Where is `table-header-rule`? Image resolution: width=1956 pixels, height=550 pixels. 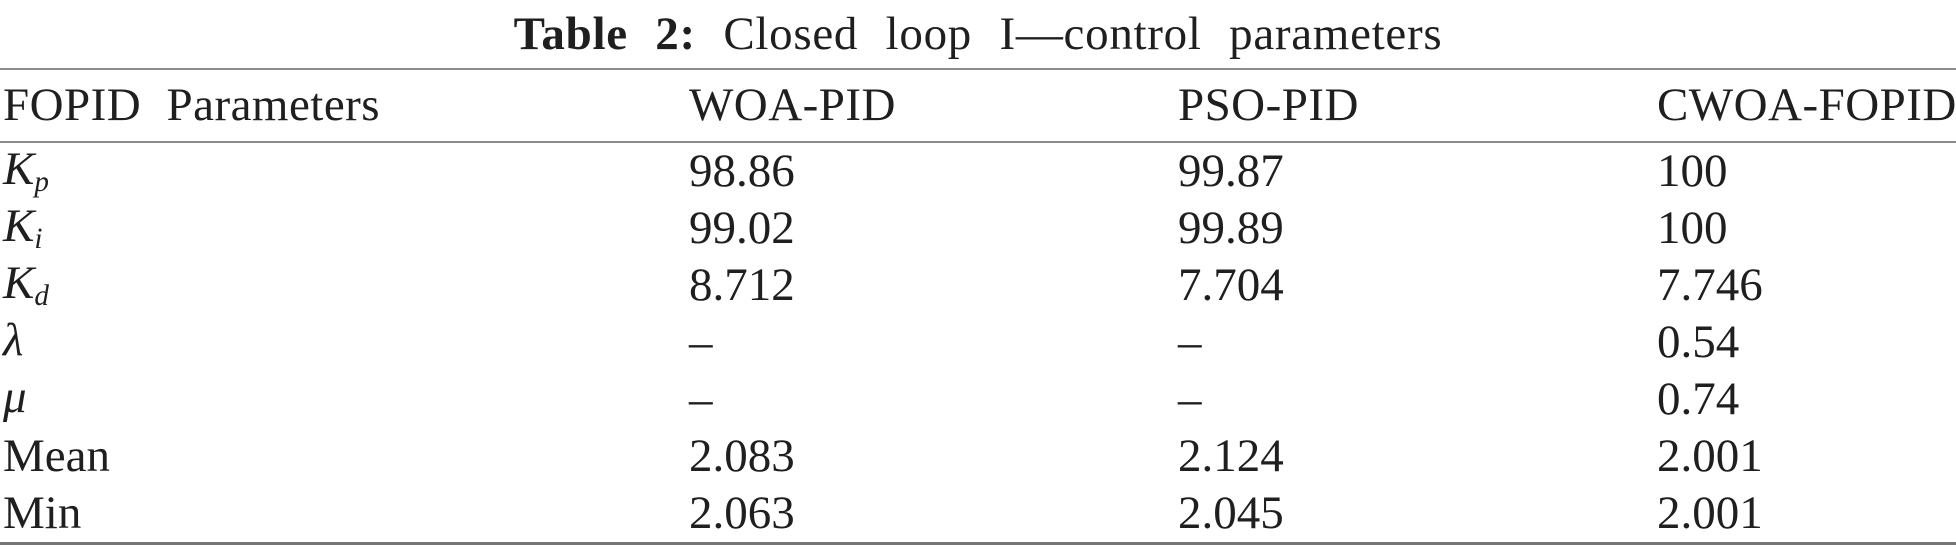 table-header-rule is located at coordinates (978, 142).